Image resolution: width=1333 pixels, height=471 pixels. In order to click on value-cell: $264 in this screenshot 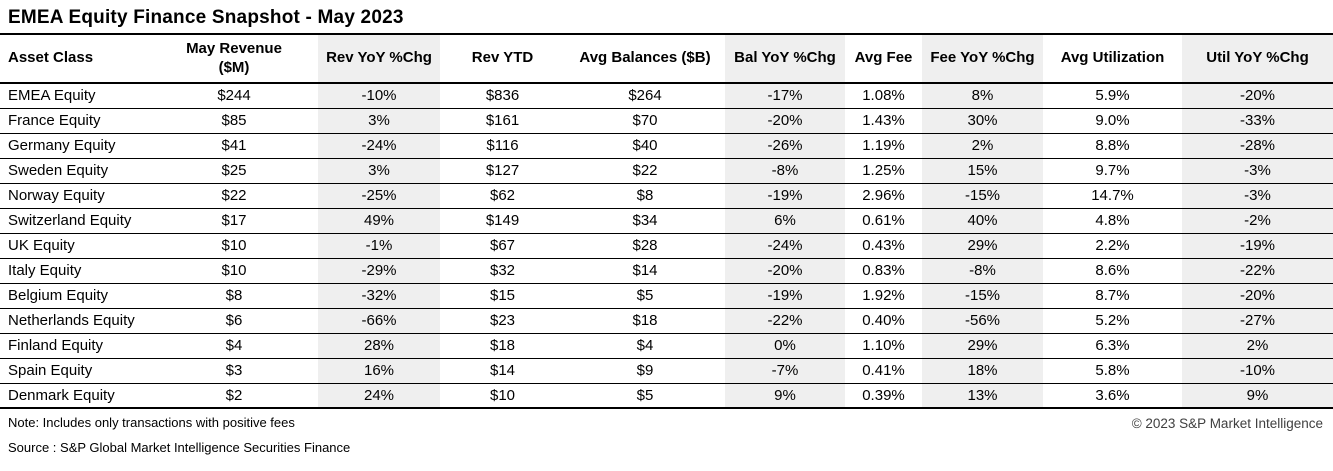, I will do `click(645, 96)`.